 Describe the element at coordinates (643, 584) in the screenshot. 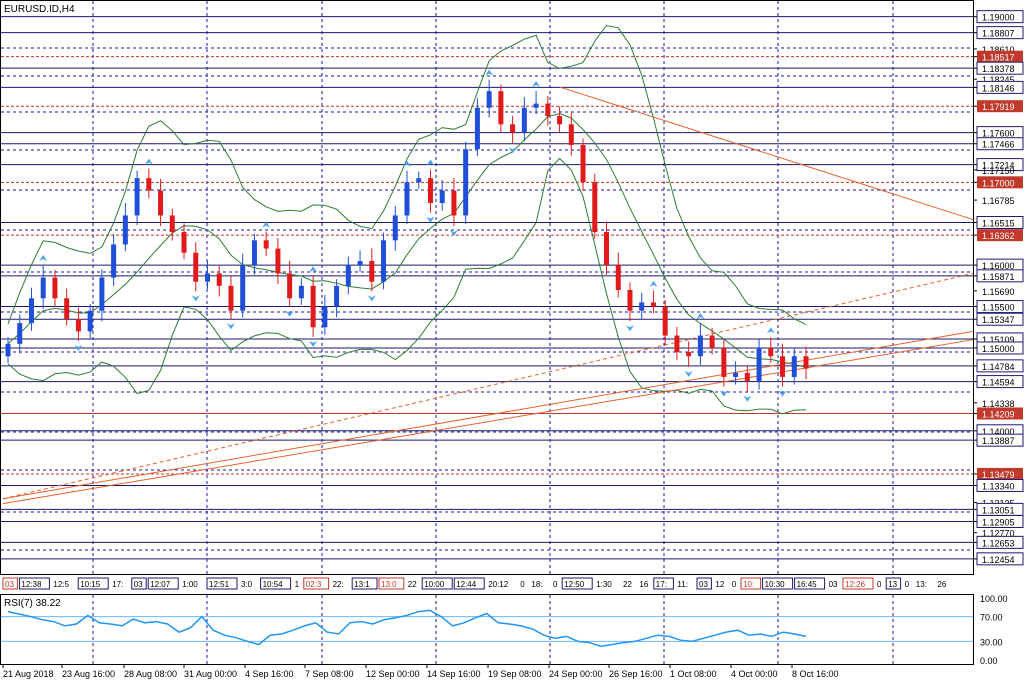

I see `strip-label: 16` at that location.